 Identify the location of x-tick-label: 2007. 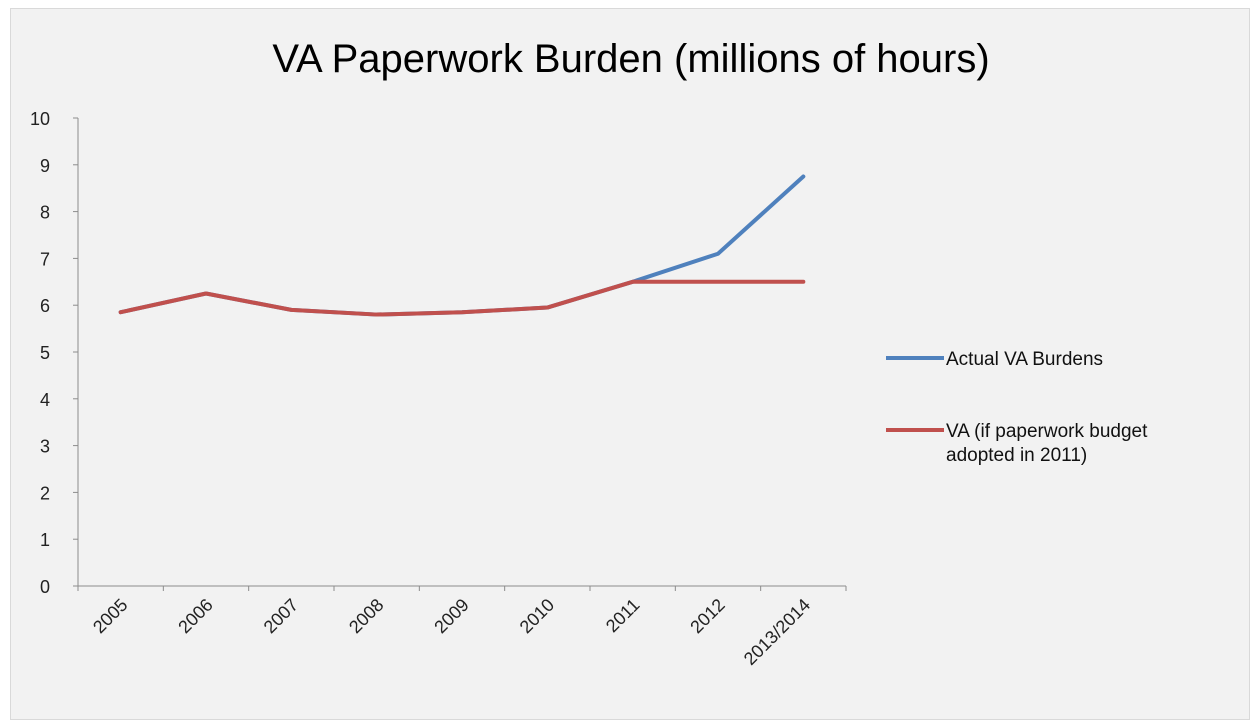
(281, 616).